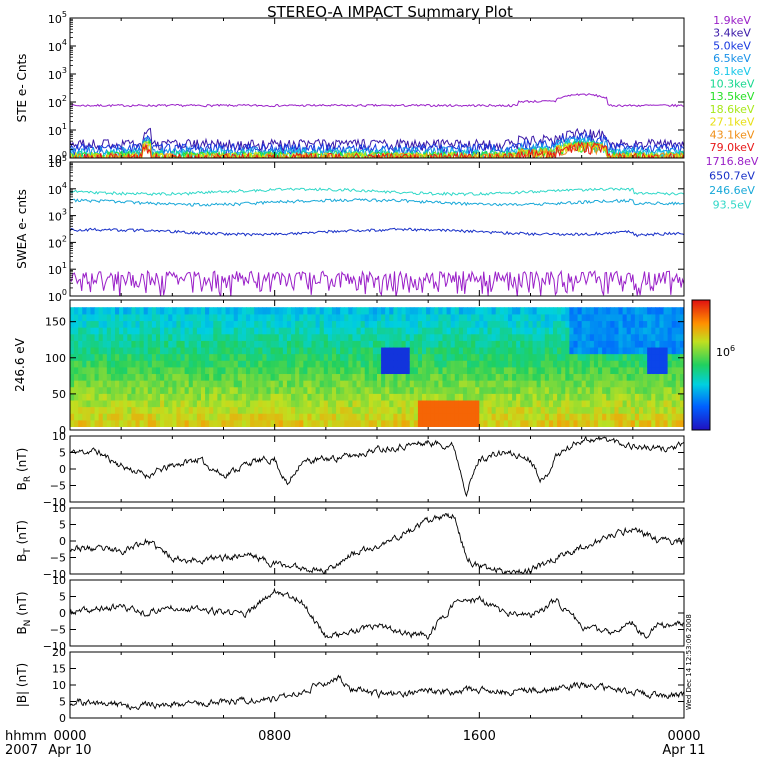  What do you see at coordinates (377, 543) in the screenshot?
I see `field-trace-bt` at bounding box center [377, 543].